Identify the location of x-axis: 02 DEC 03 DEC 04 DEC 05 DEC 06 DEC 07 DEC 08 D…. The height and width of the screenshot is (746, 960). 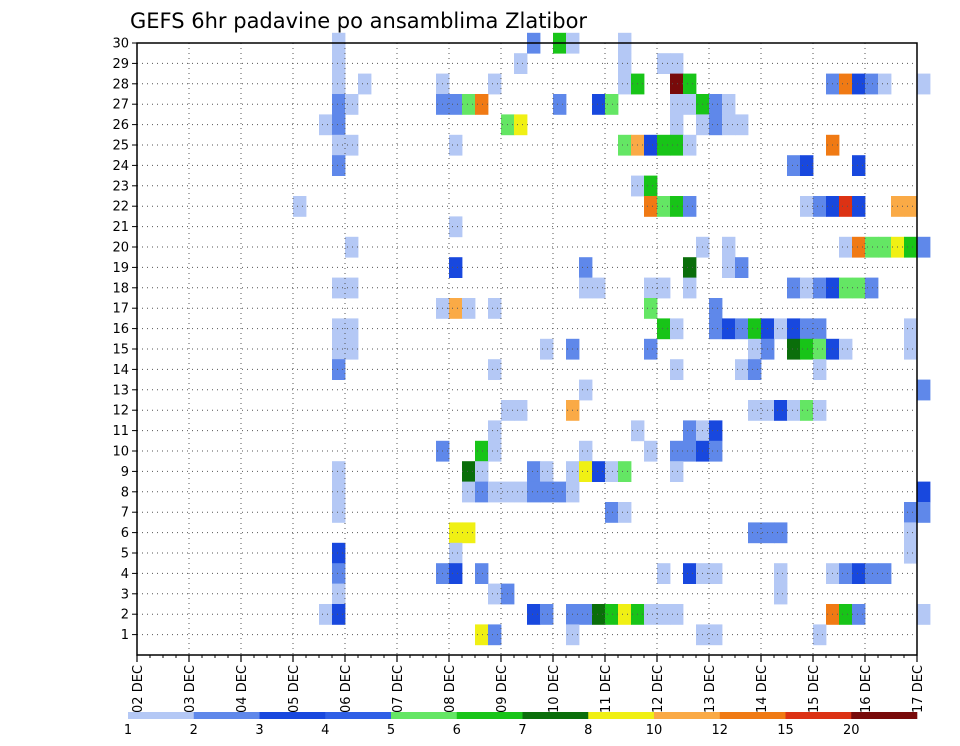
(528, 684).